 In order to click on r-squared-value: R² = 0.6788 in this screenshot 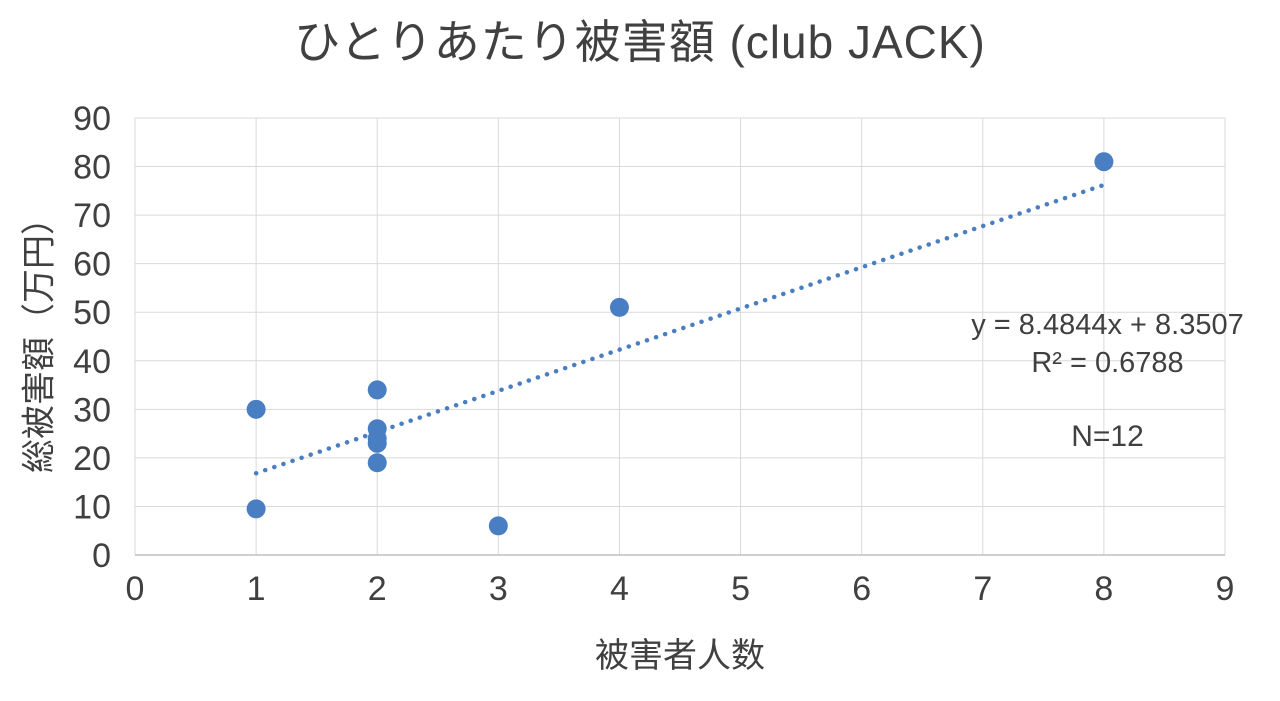, I will do `click(1107, 363)`.